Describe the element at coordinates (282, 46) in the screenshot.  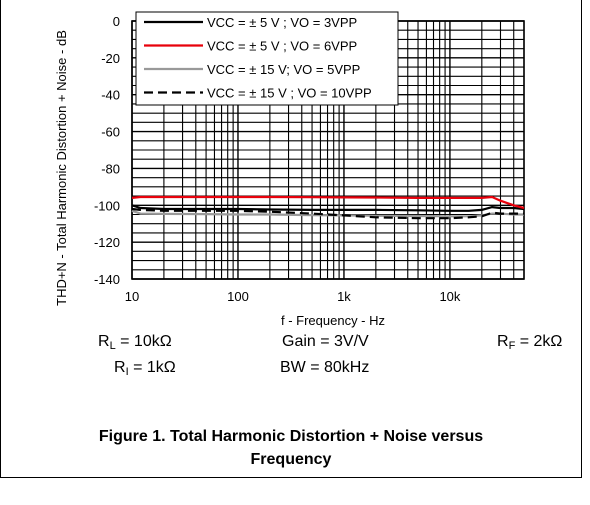
I see `legend-label: VCC = ± 5 V ; VO = 6VPP` at that location.